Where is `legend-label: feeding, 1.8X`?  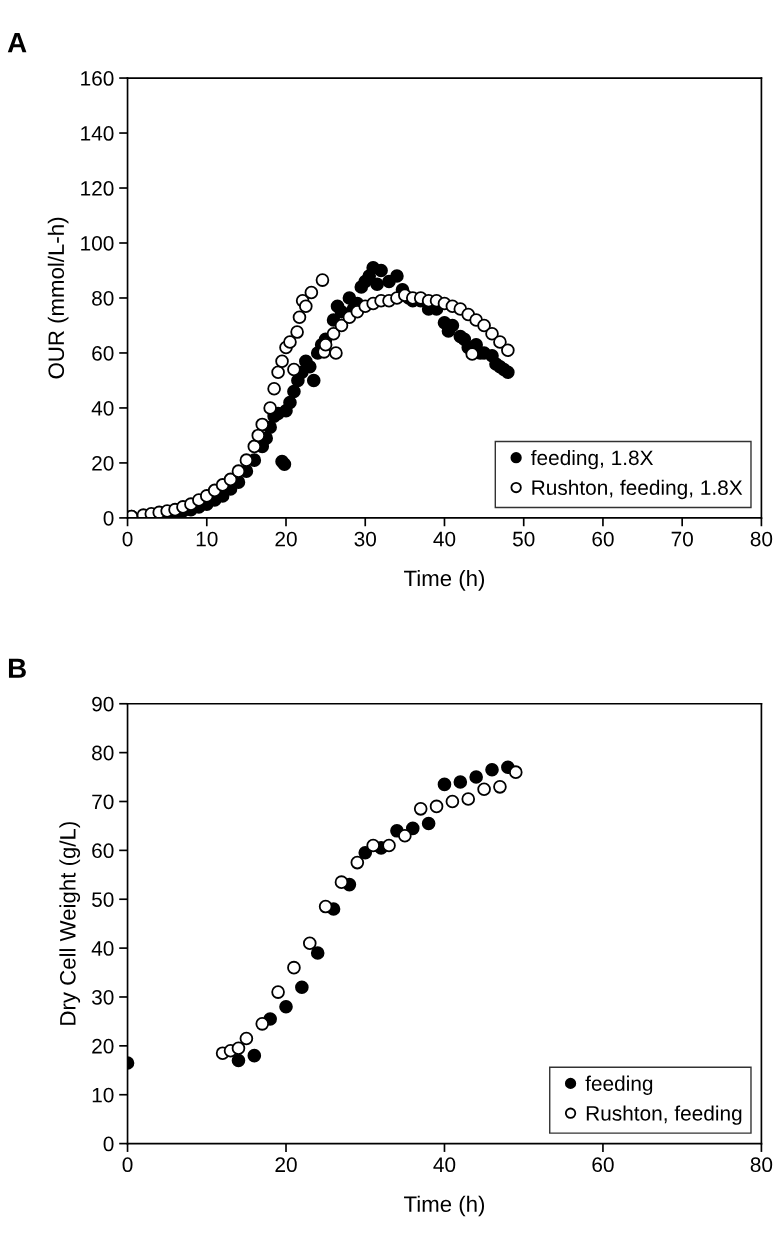 legend-label: feeding, 1.8X is located at coordinates (592, 459).